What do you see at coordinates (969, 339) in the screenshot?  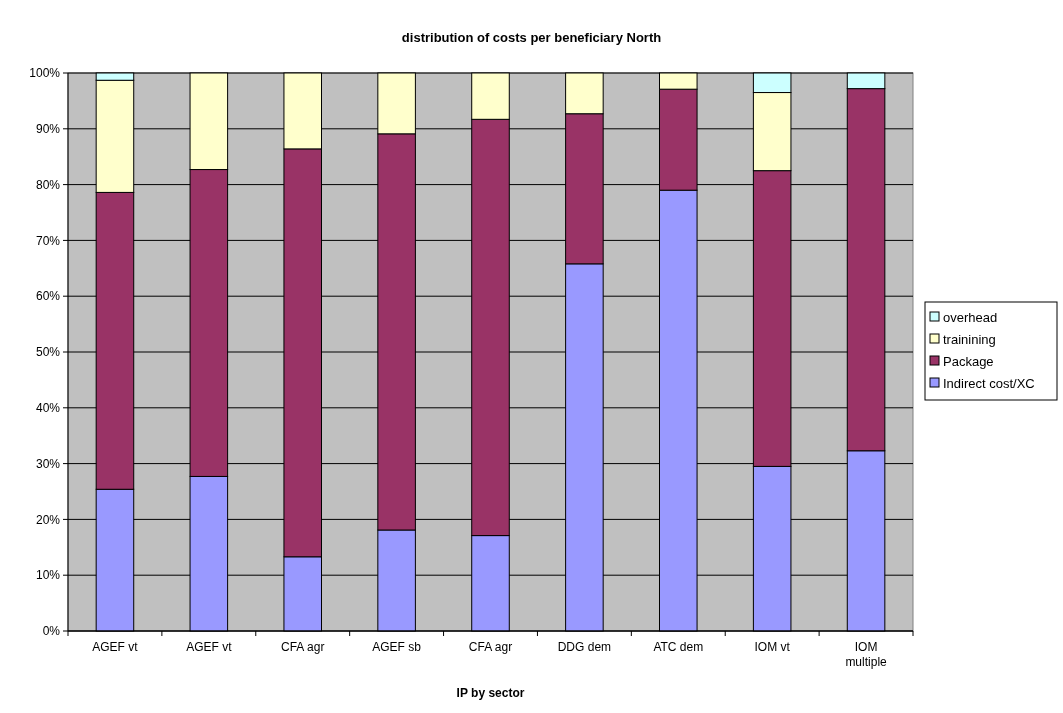 I see `legend-label: trainining` at bounding box center [969, 339].